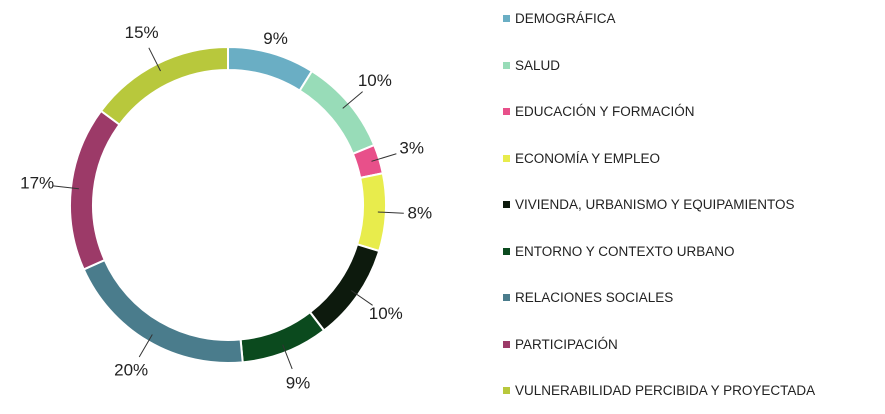 The width and height of the screenshot is (885, 414). Describe the element at coordinates (142, 32) in the screenshot. I see `data-label: 15%` at that location.